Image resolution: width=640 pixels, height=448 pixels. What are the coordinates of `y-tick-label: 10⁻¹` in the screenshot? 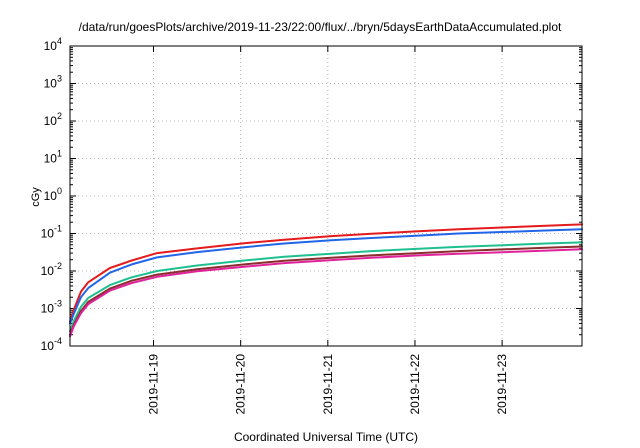 It's located at (51, 232).